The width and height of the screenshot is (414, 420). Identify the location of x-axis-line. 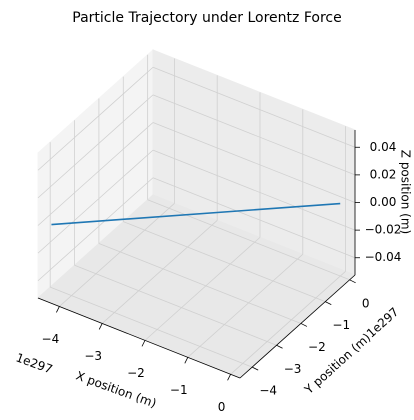
(139, 338).